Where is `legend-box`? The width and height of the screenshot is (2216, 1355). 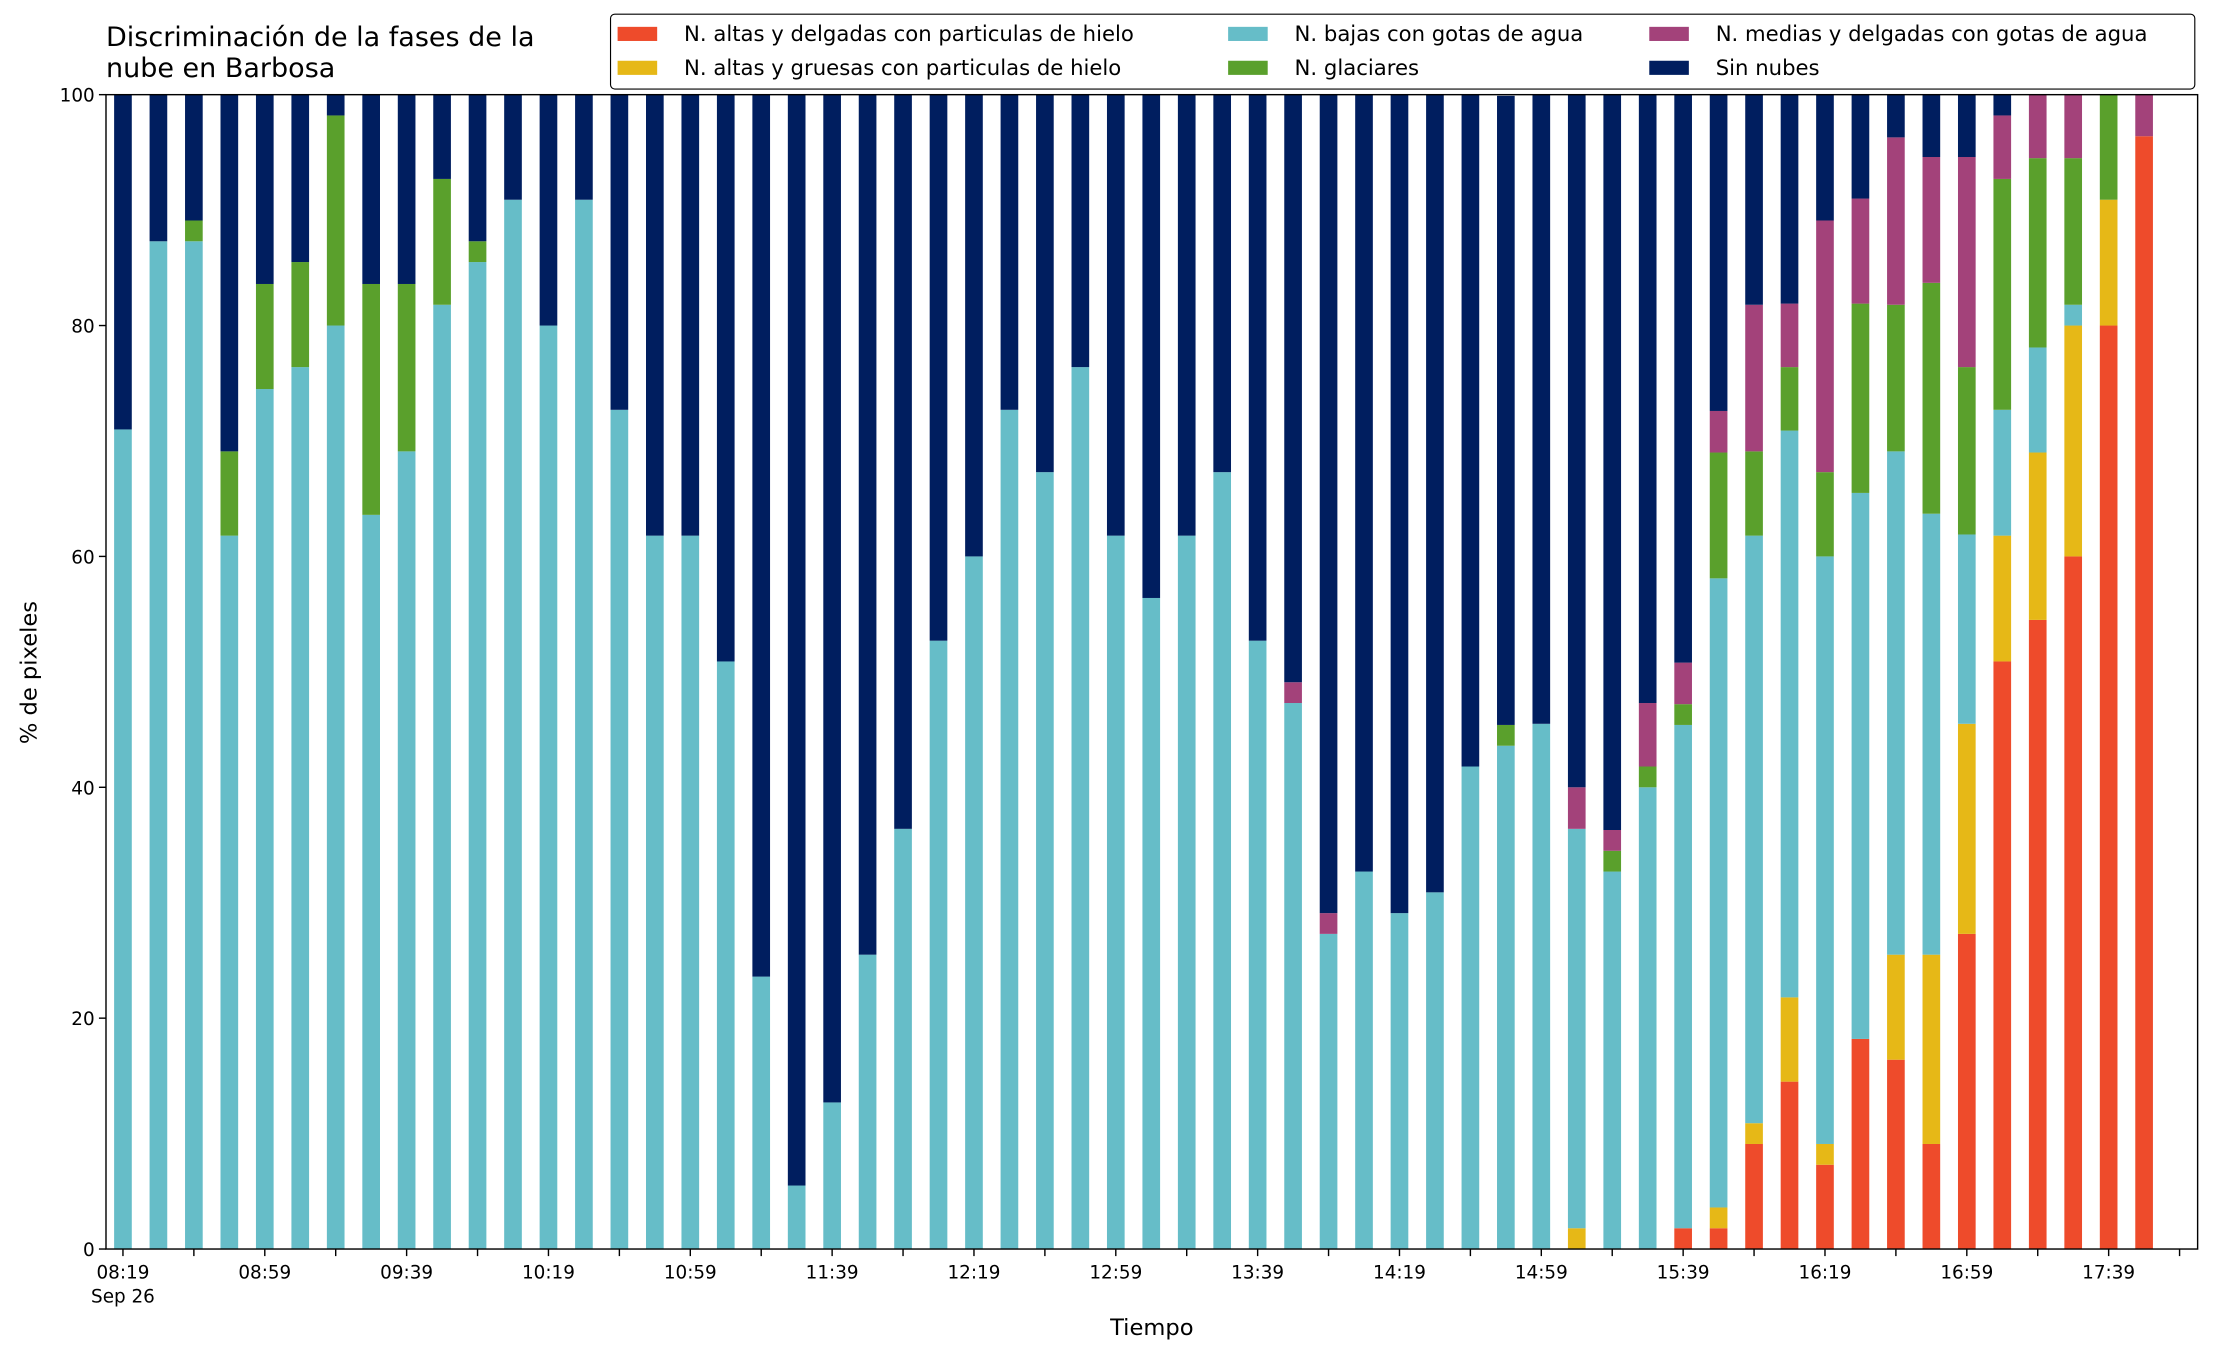 legend-box is located at coordinates (1402, 51).